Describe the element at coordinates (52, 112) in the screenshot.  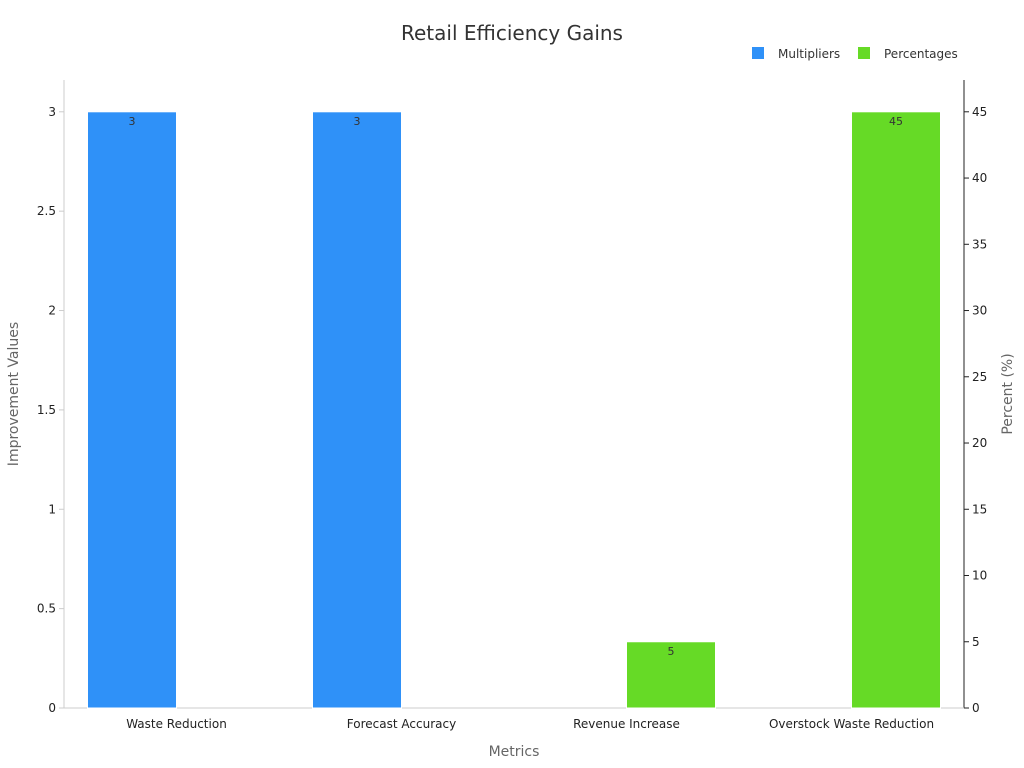
I see `y-tick-label: 3` at that location.